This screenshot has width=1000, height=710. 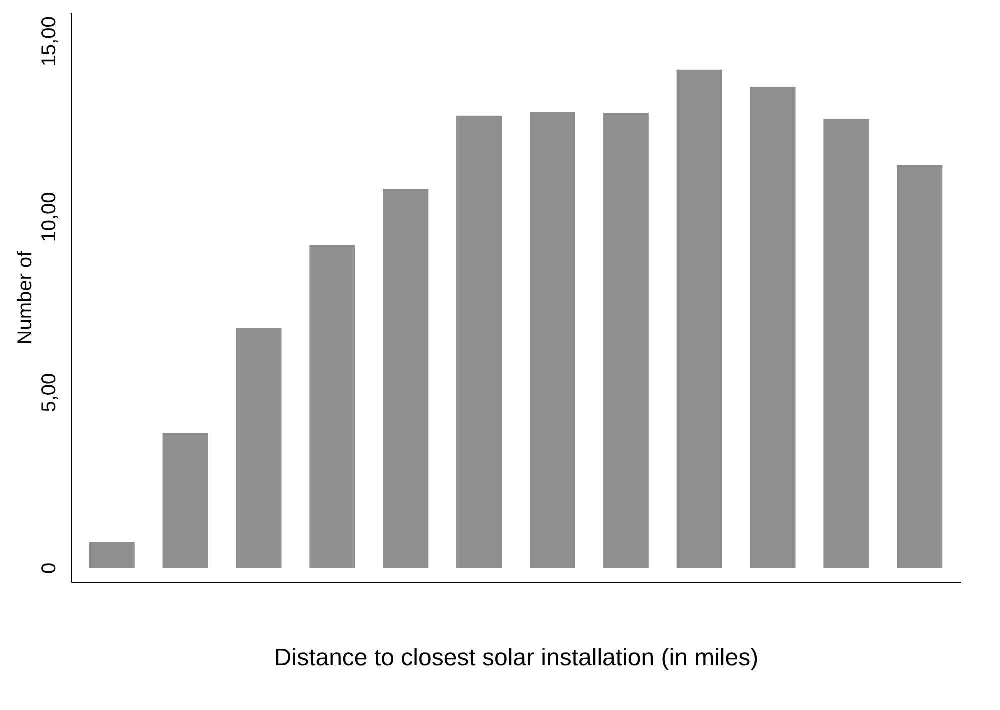 I want to click on y-tick-label: 5,00, so click(x=49, y=392).